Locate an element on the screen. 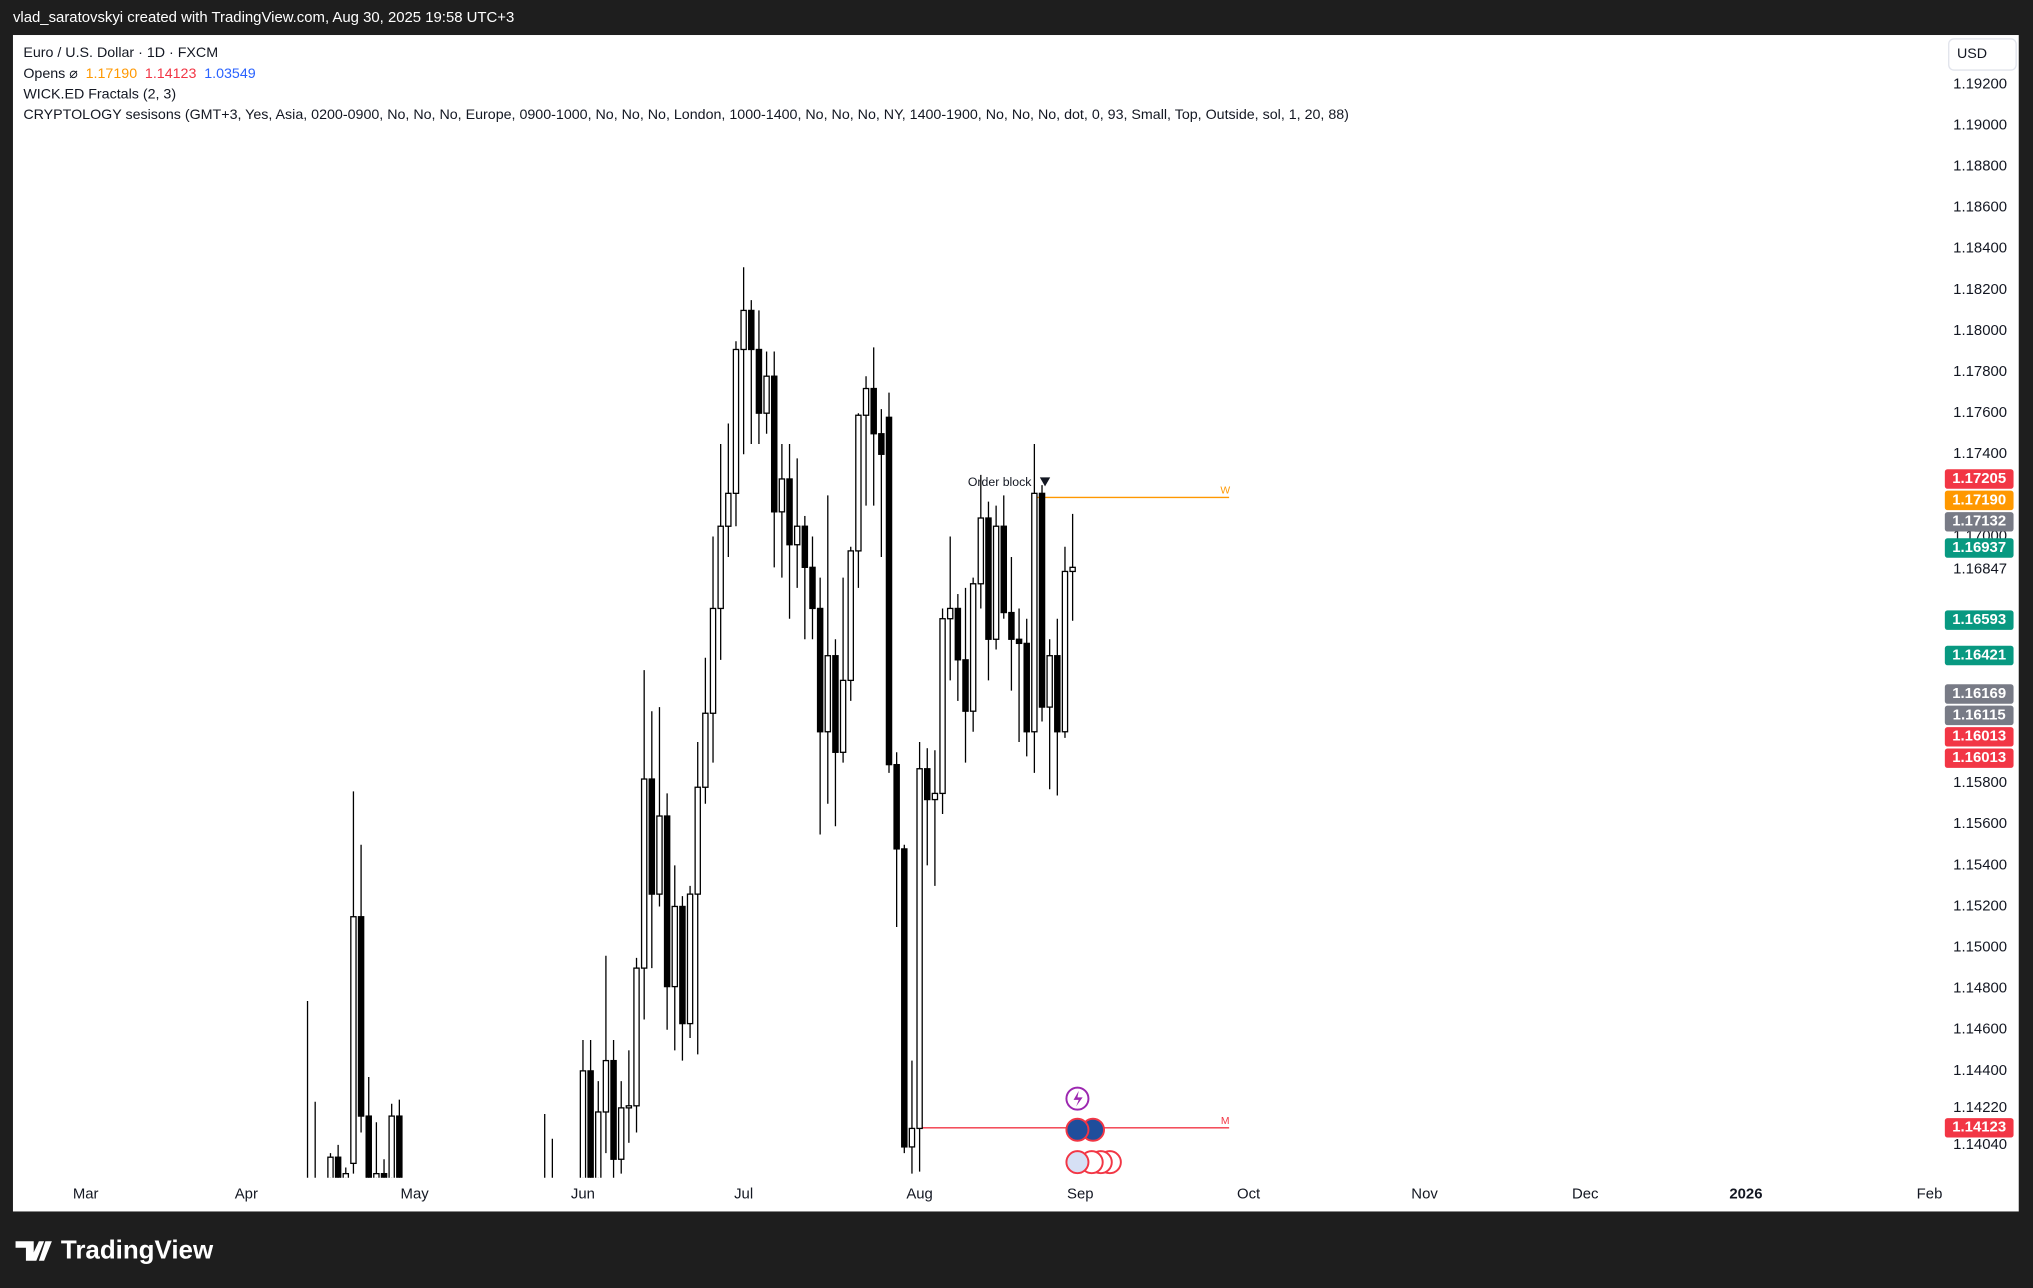 This screenshot has height=1288, width=2033. y-tick-label: 1.14400 is located at coordinates (1980, 1071).